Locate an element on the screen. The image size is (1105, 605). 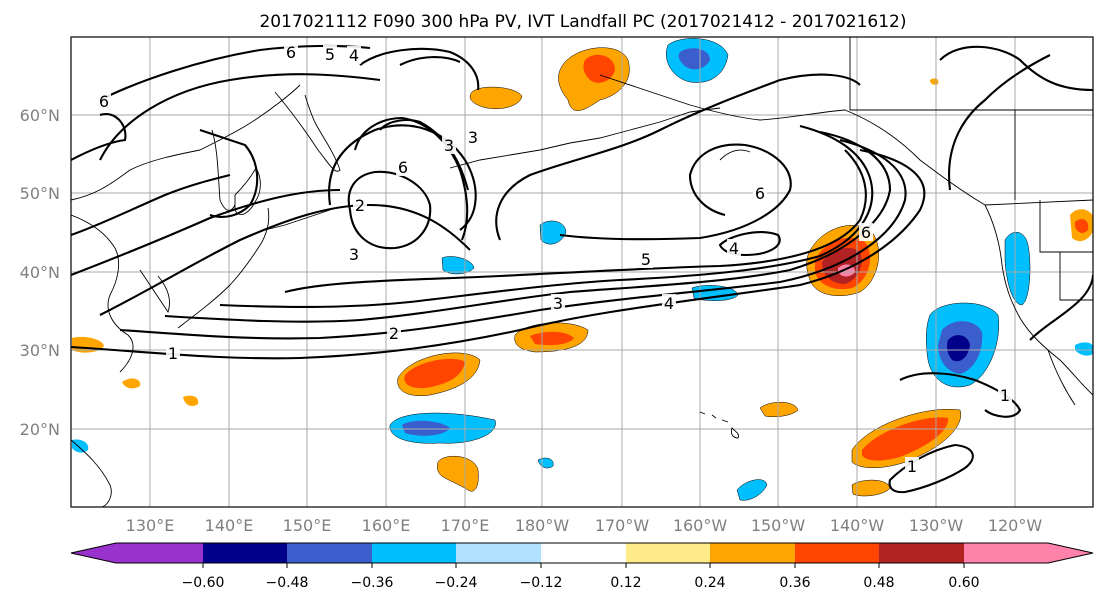
lon-tick-label: 170°W is located at coordinates (622, 525).